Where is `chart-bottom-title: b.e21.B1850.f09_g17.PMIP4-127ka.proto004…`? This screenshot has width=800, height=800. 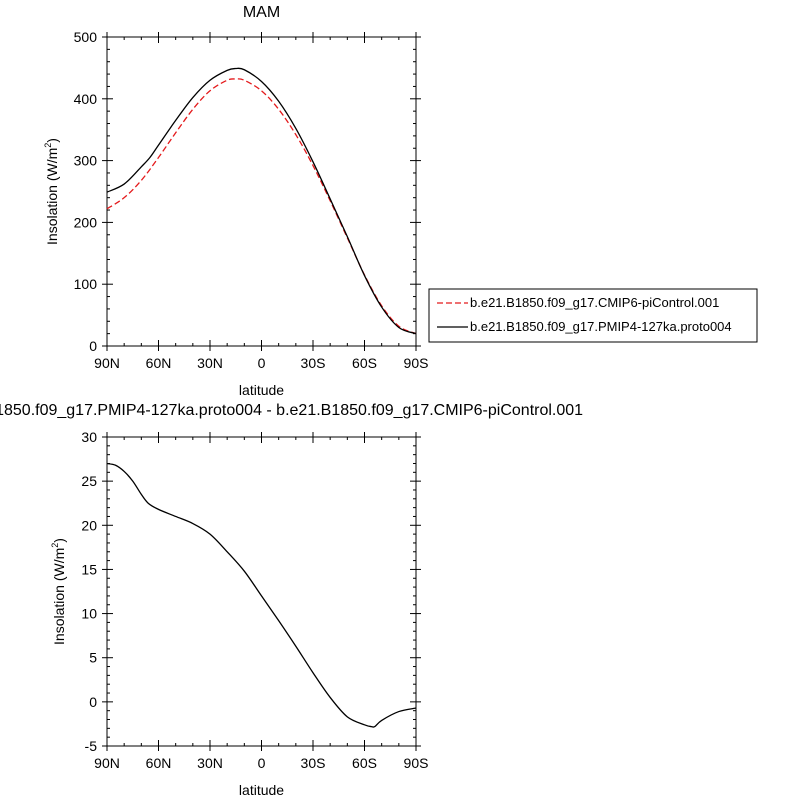 chart-bottom-title: b.e21.B1850.f09_g17.PMIP4-127ka.proto004… is located at coordinates (291, 410).